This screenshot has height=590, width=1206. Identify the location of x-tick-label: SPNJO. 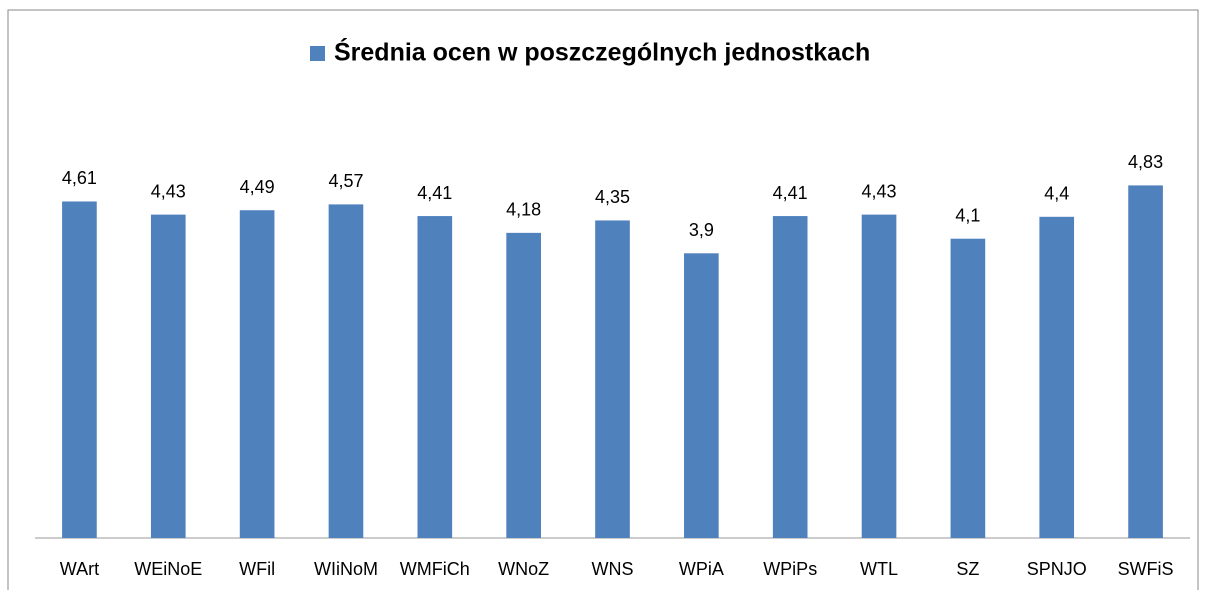
(1057, 569).